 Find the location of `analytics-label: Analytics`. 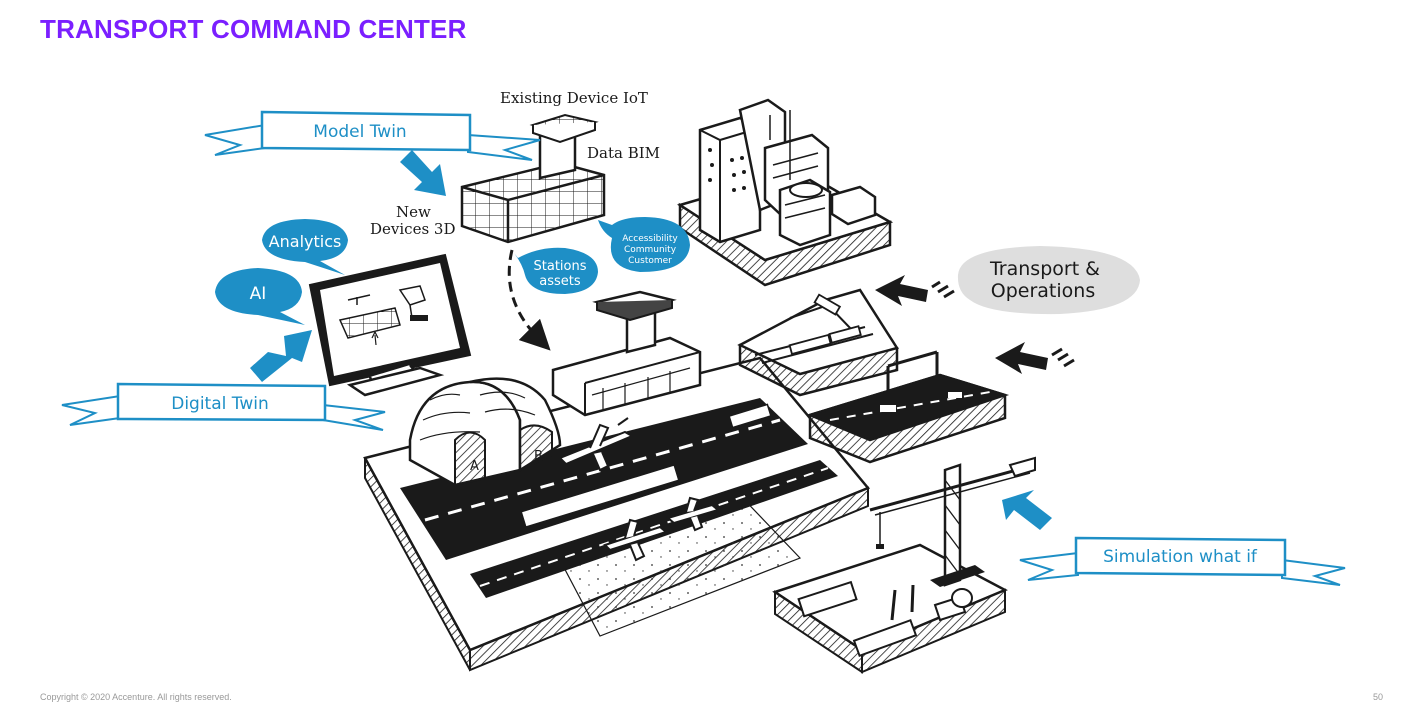

analytics-label: Analytics is located at coordinates (305, 241).